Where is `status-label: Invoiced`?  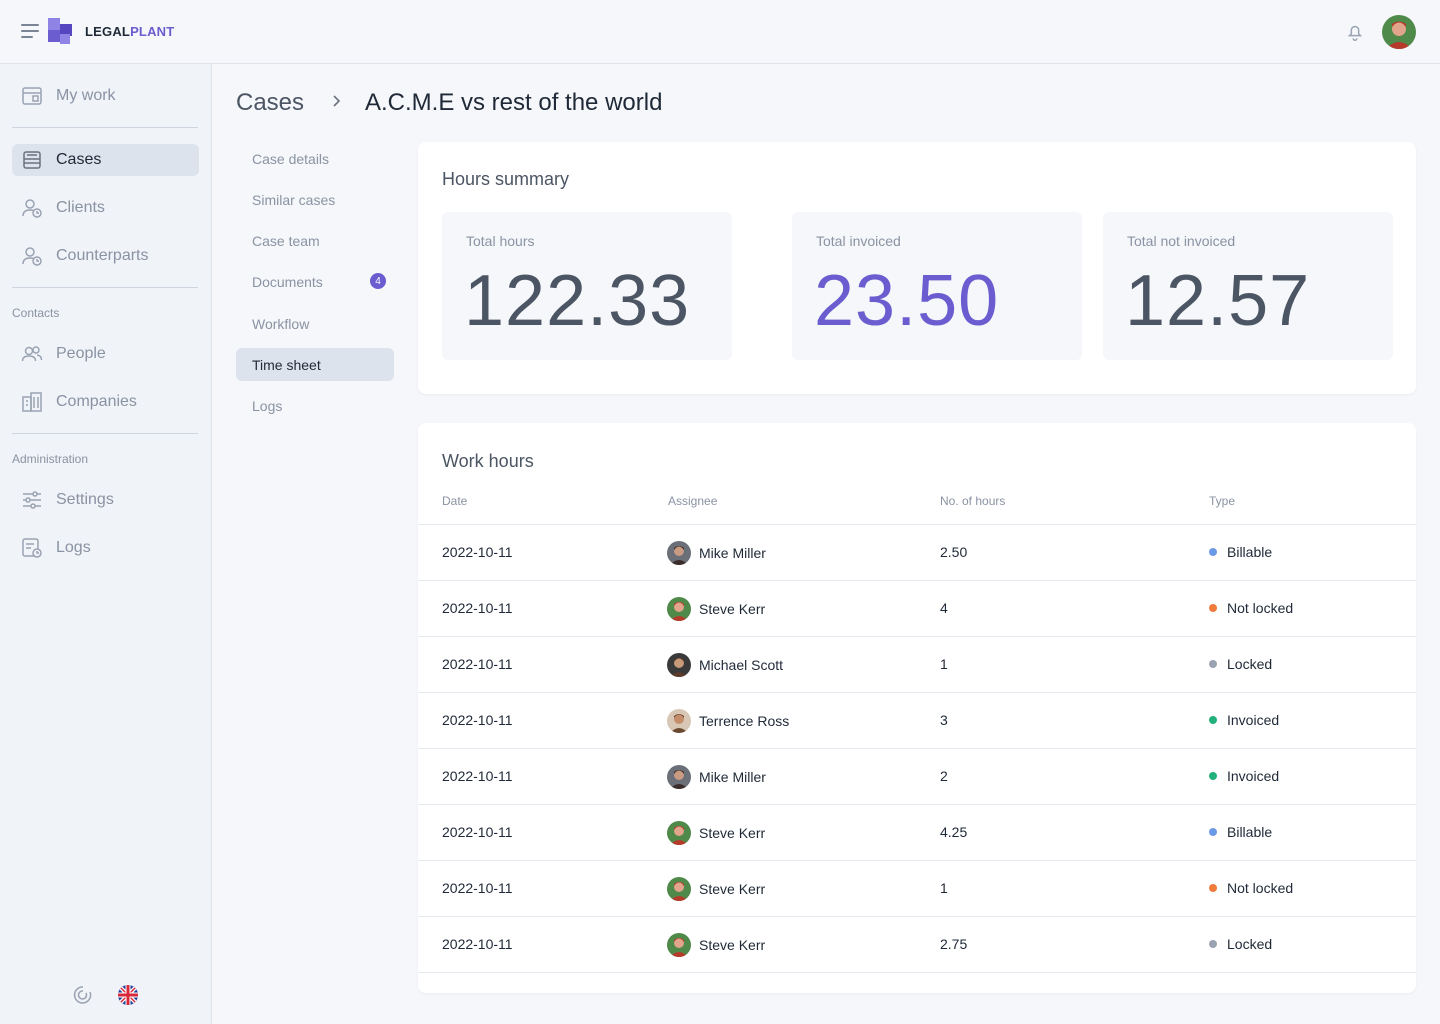 status-label: Invoiced is located at coordinates (1253, 776).